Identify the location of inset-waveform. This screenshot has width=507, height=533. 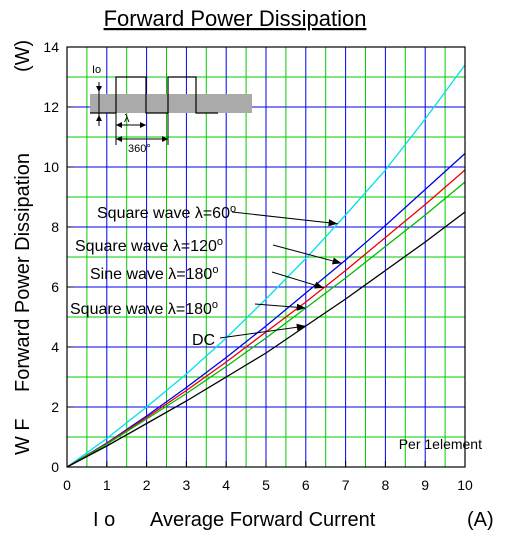
(154, 95).